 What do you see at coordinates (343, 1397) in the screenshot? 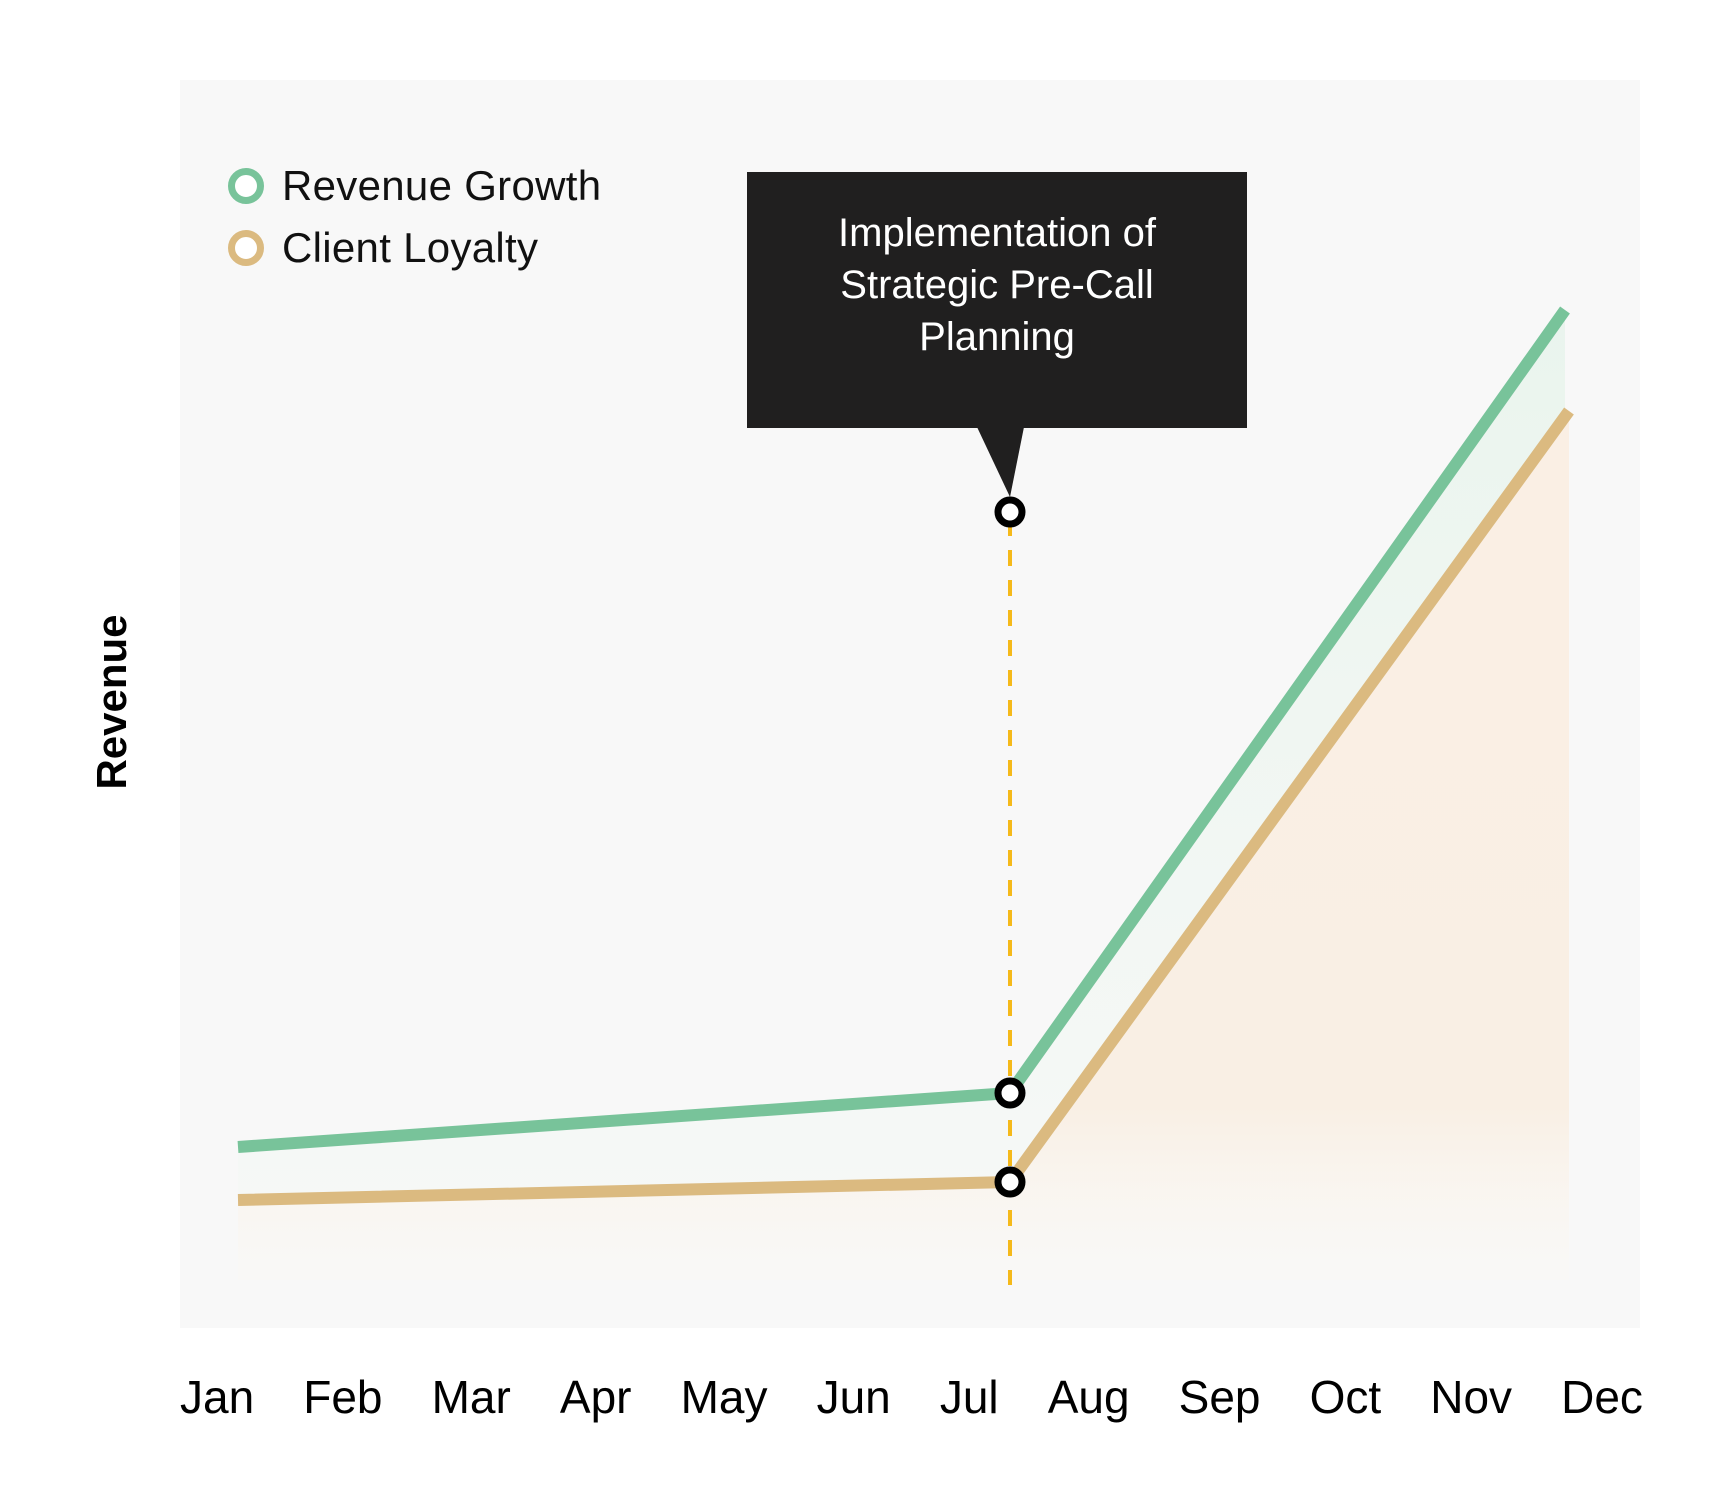
I see `x-tick: Feb` at bounding box center [343, 1397].